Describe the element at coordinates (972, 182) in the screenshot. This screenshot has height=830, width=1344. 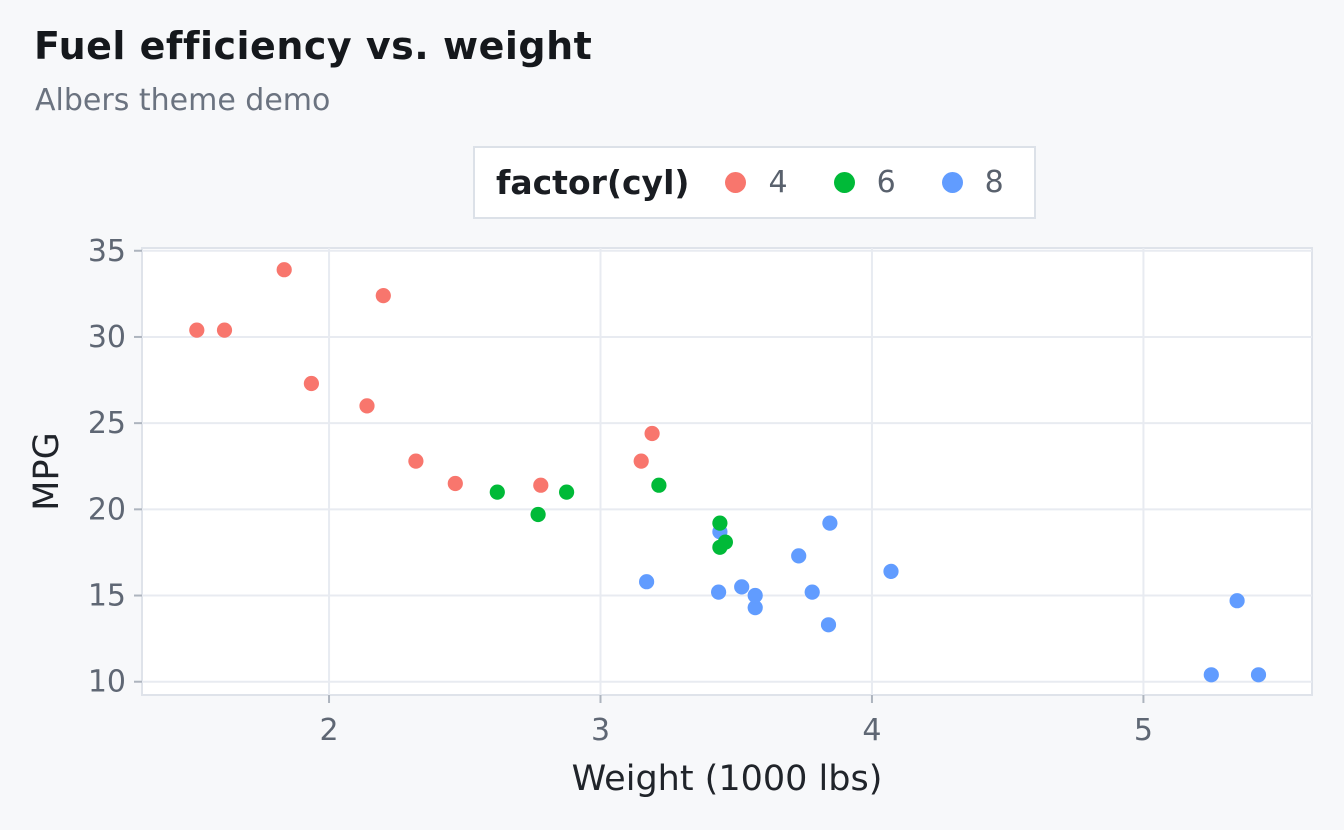
I see `legend-entry-cyl8: 8` at that location.